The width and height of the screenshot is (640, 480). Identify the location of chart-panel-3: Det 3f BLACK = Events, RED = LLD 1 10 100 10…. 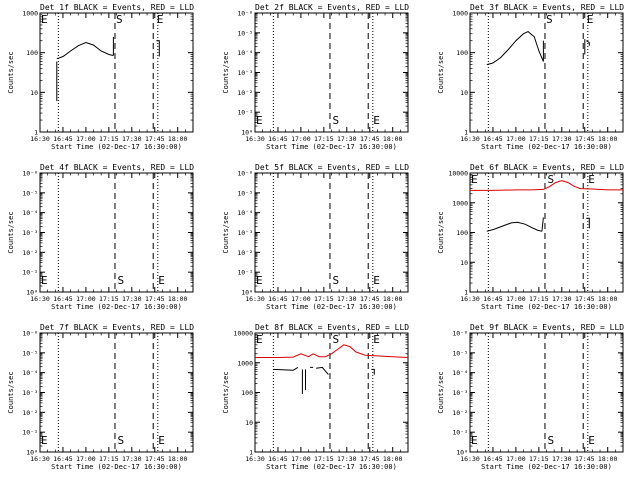
(530, 77).